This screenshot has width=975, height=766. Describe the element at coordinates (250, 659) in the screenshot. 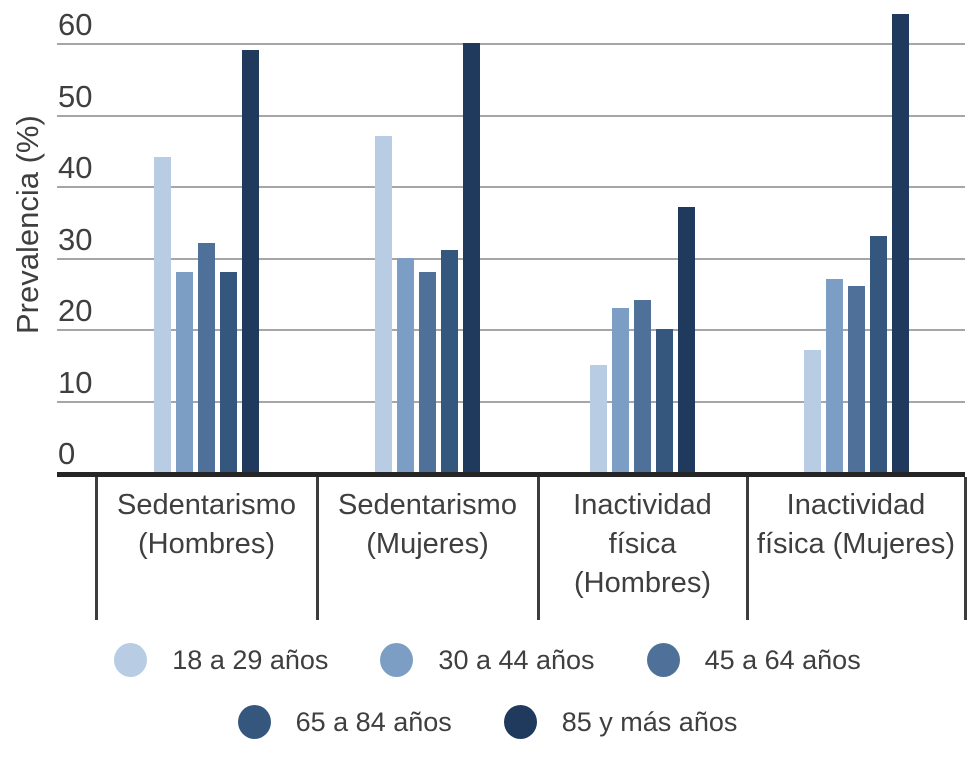

I see `legend-label-series1: 18 a 29 años` at that location.